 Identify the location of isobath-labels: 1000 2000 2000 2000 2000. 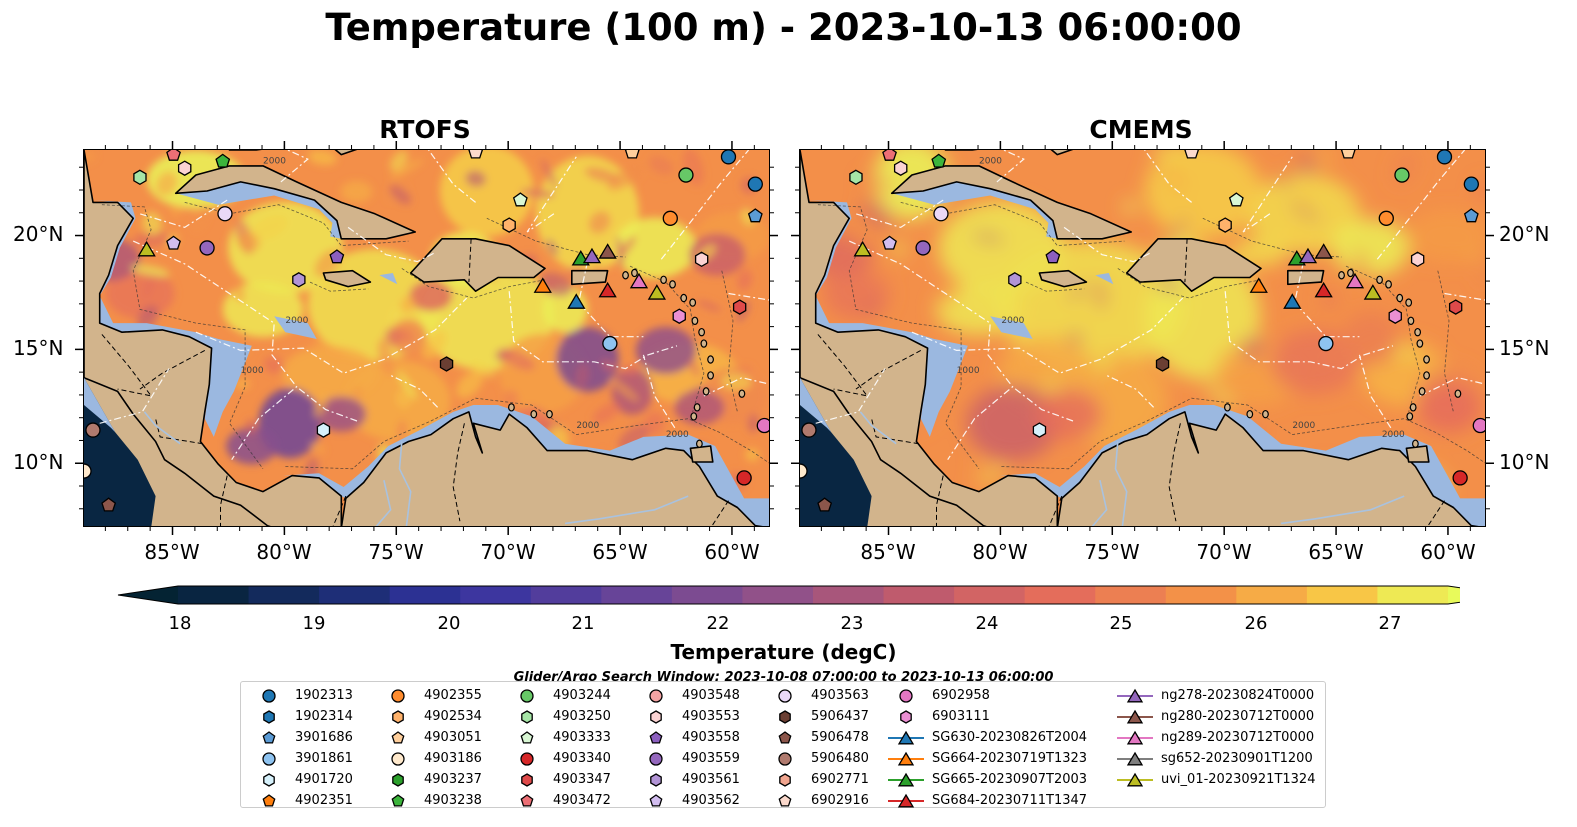
(1181, 298).